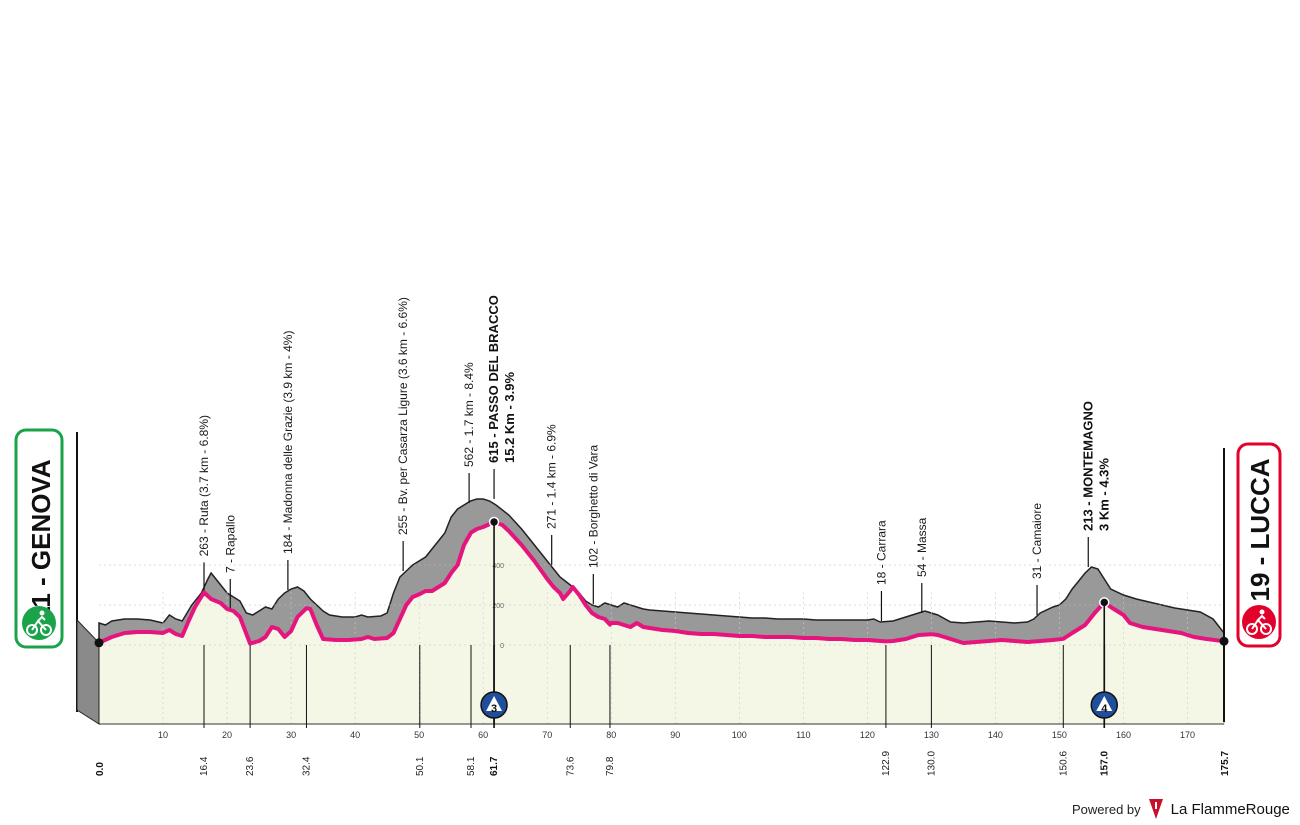 This screenshot has height=825, width=1300. What do you see at coordinates (471, 766) in the screenshot?
I see `km-mark-label: 58.1` at bounding box center [471, 766].